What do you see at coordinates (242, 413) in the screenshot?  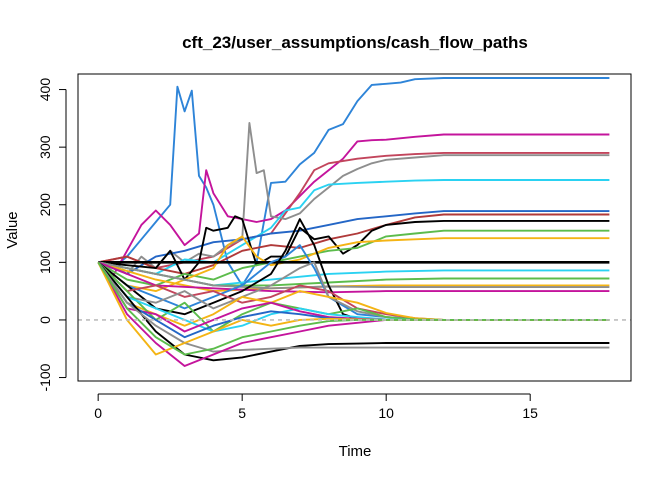 I see `x-tick-label-1: 5` at bounding box center [242, 413].